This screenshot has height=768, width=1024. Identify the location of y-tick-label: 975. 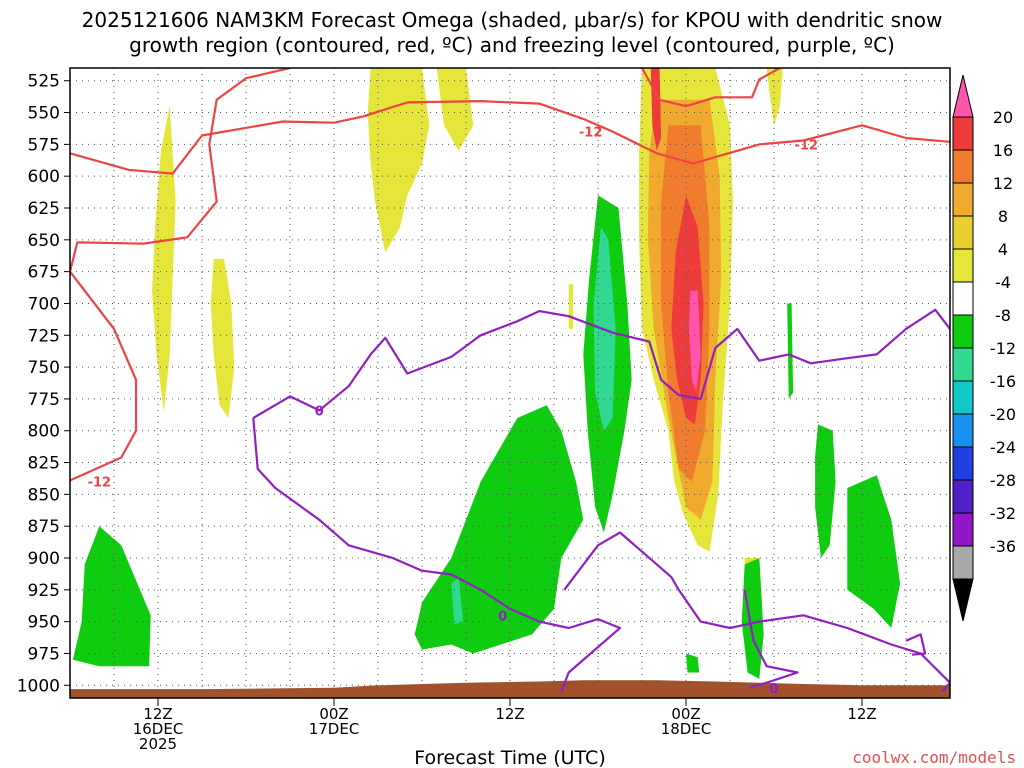
(44, 654).